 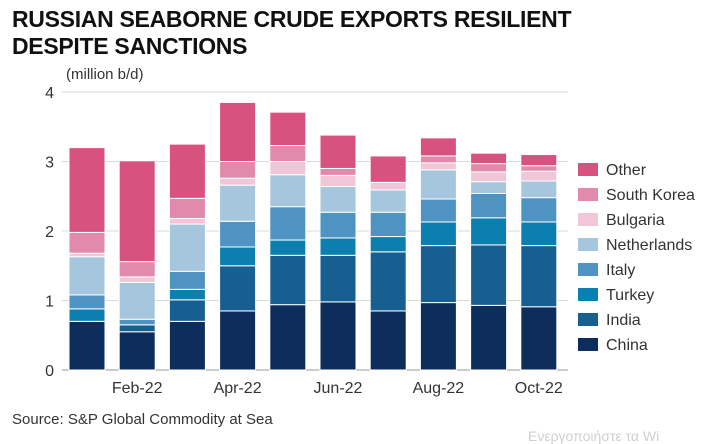 What do you see at coordinates (626, 170) in the screenshot?
I see `legend-label: Other` at bounding box center [626, 170].